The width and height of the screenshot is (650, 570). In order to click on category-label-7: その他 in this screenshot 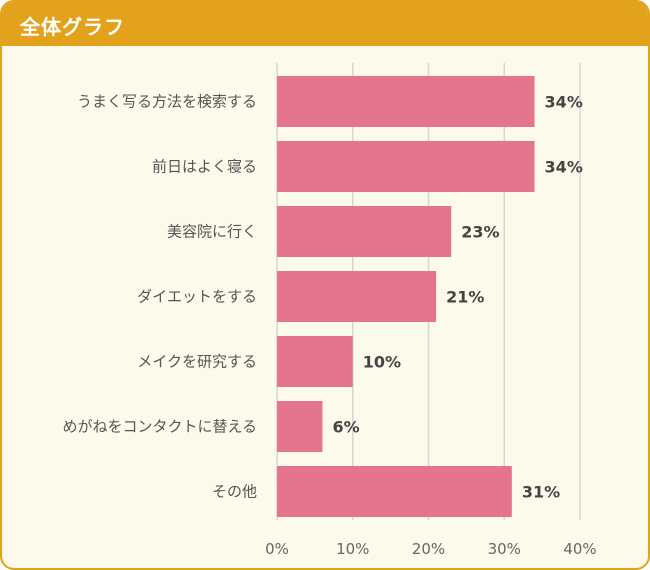, I will do `click(234, 492)`.